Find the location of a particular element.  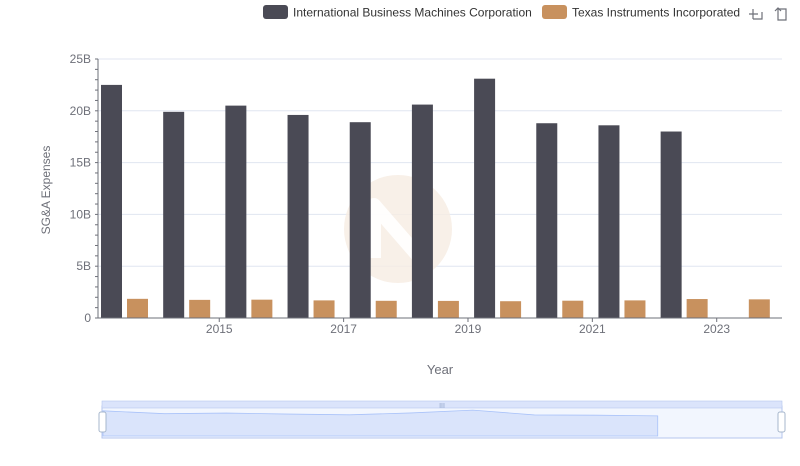

slider-grip-icon: III is located at coordinates (442, 406).